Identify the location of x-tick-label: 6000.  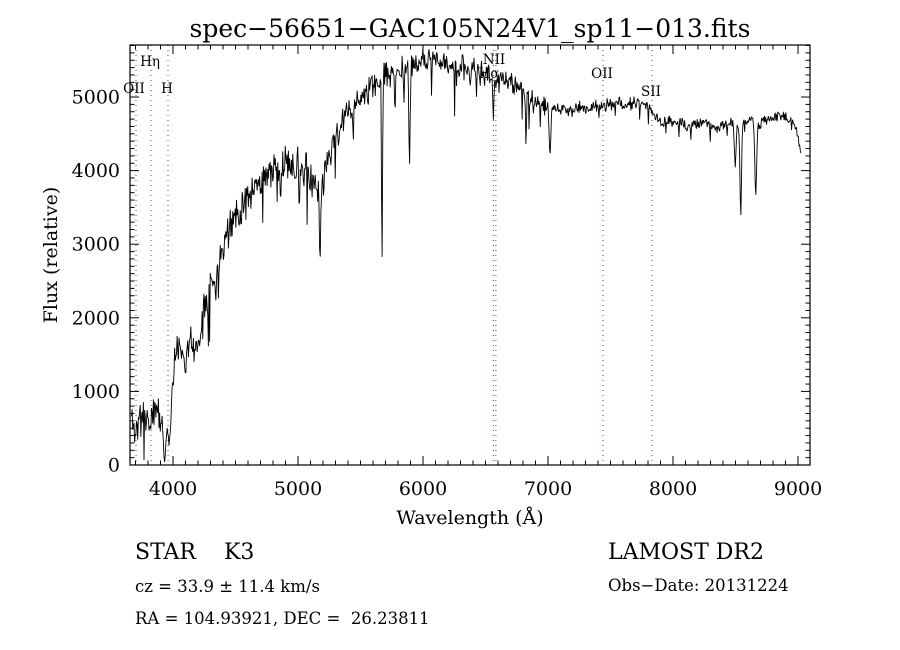
(423, 489).